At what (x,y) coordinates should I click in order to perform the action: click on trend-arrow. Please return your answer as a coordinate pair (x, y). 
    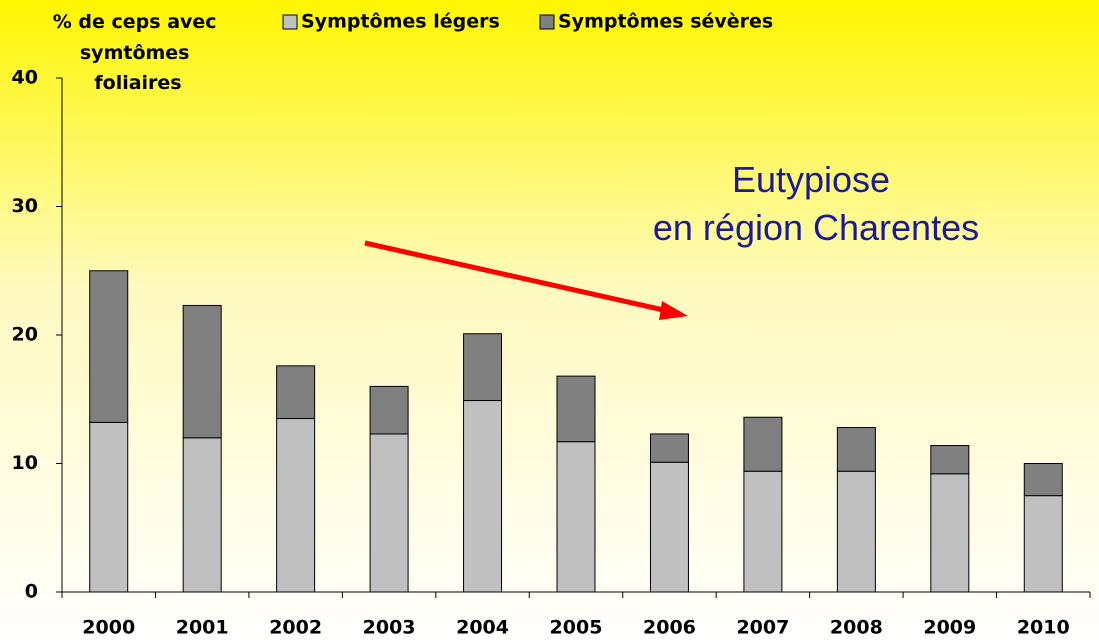
    Looking at the image, I should click on (516, 277).